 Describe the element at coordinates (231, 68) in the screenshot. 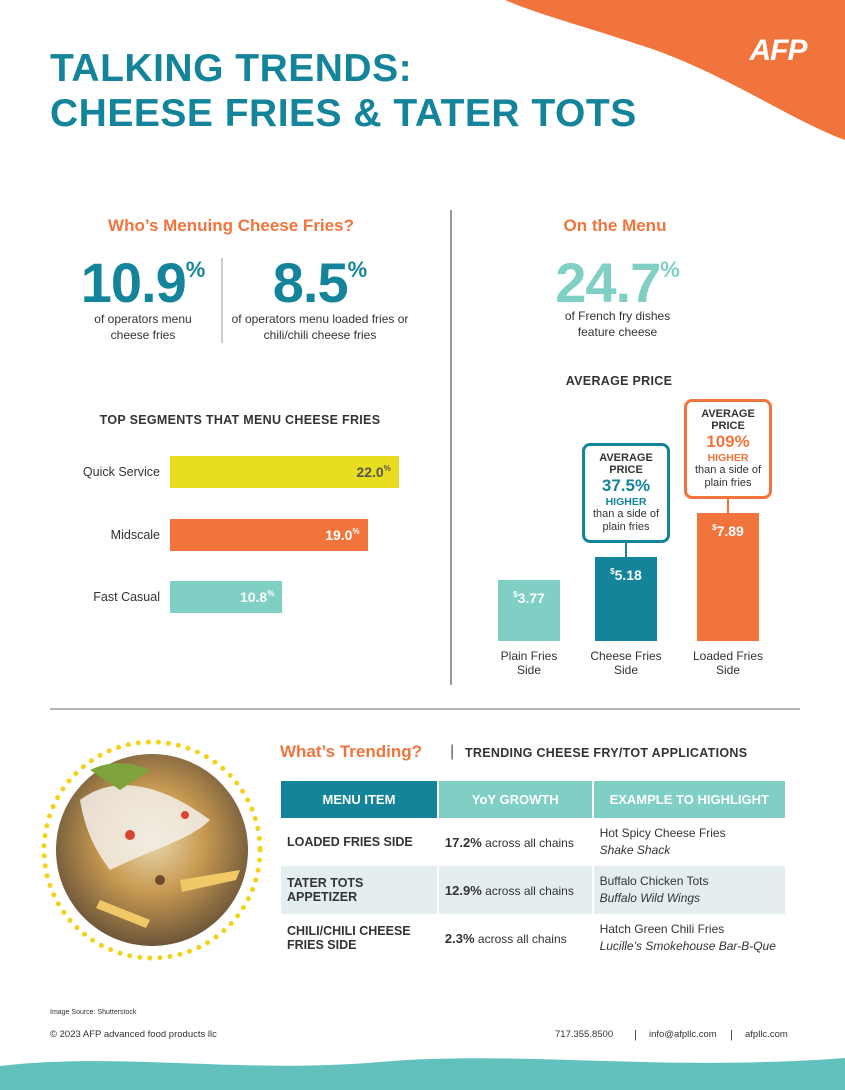

I see `title-line: TALKING TRENDS:` at that location.